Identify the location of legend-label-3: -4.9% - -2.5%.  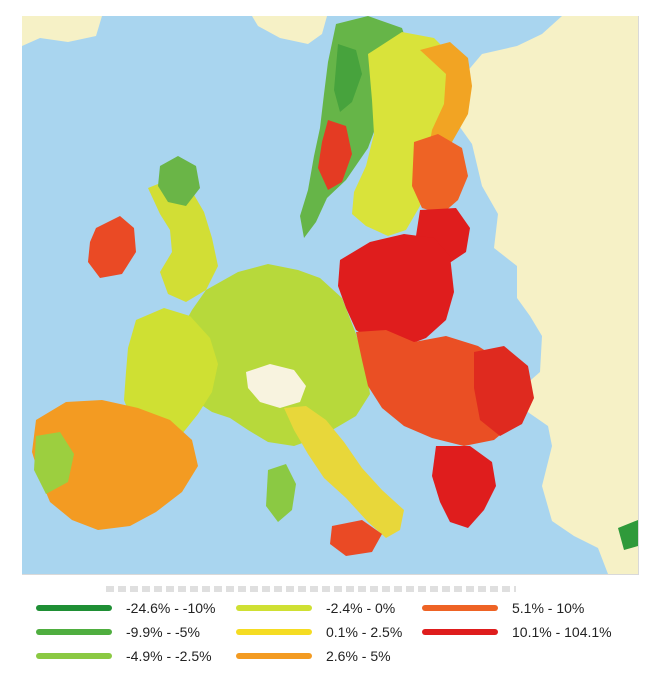
(169, 656).